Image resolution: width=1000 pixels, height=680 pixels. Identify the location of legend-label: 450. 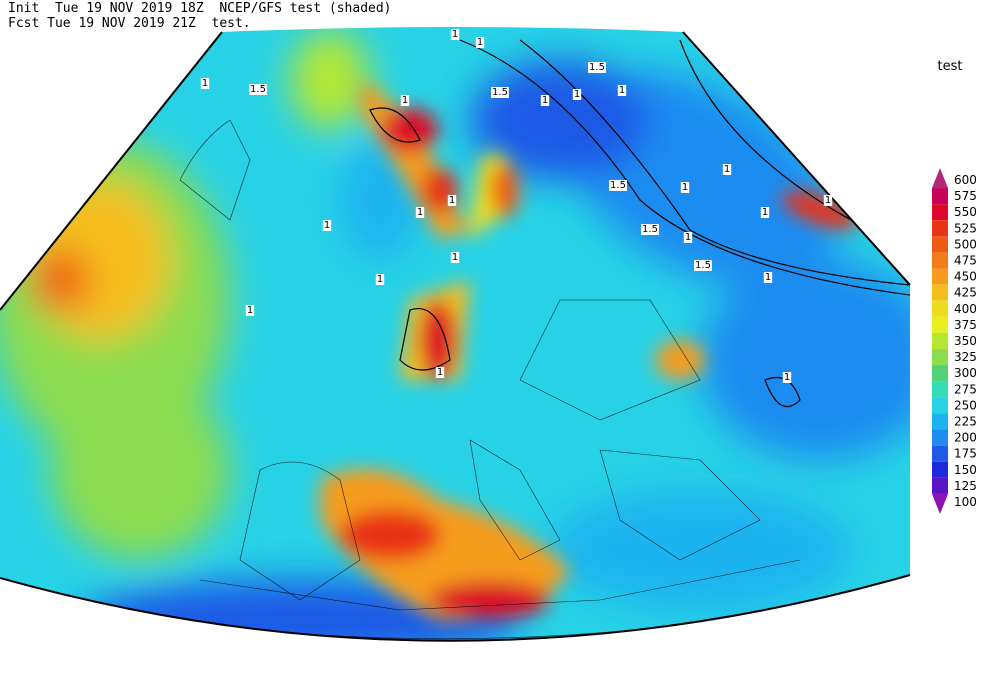
(965, 277).